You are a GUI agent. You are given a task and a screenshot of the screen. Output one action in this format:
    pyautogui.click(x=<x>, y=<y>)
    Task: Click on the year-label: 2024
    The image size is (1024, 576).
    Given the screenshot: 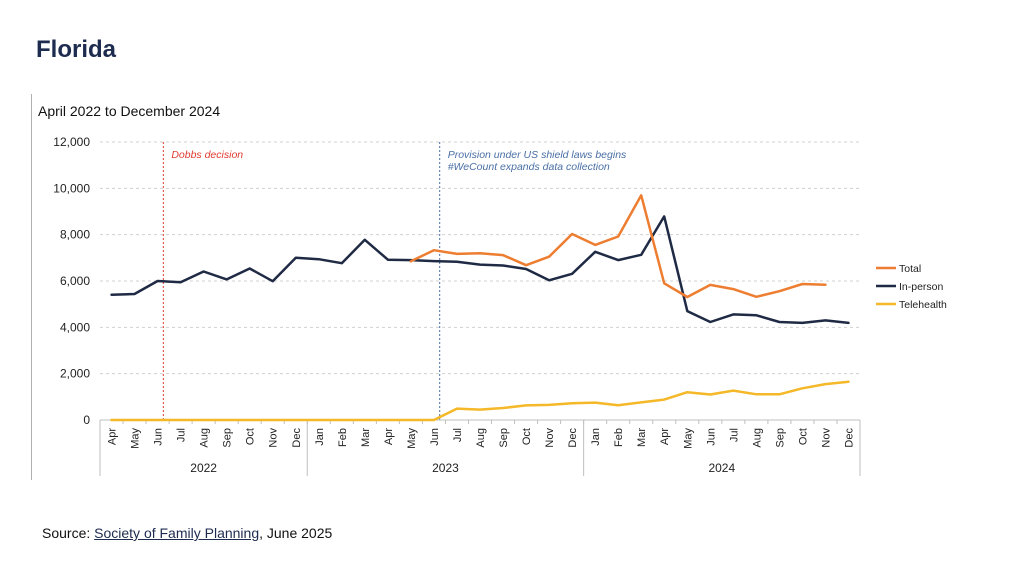 What is the action you would take?
    pyautogui.click(x=721, y=468)
    